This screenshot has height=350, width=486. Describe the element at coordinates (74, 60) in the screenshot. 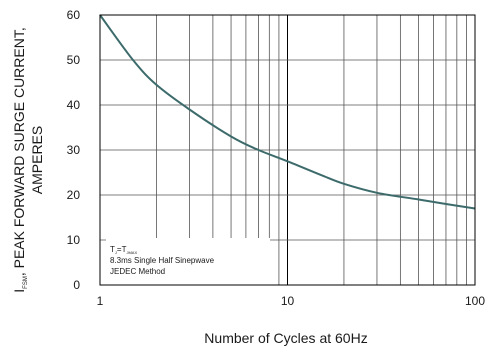

I see `y-tick-label: 50` at that location.